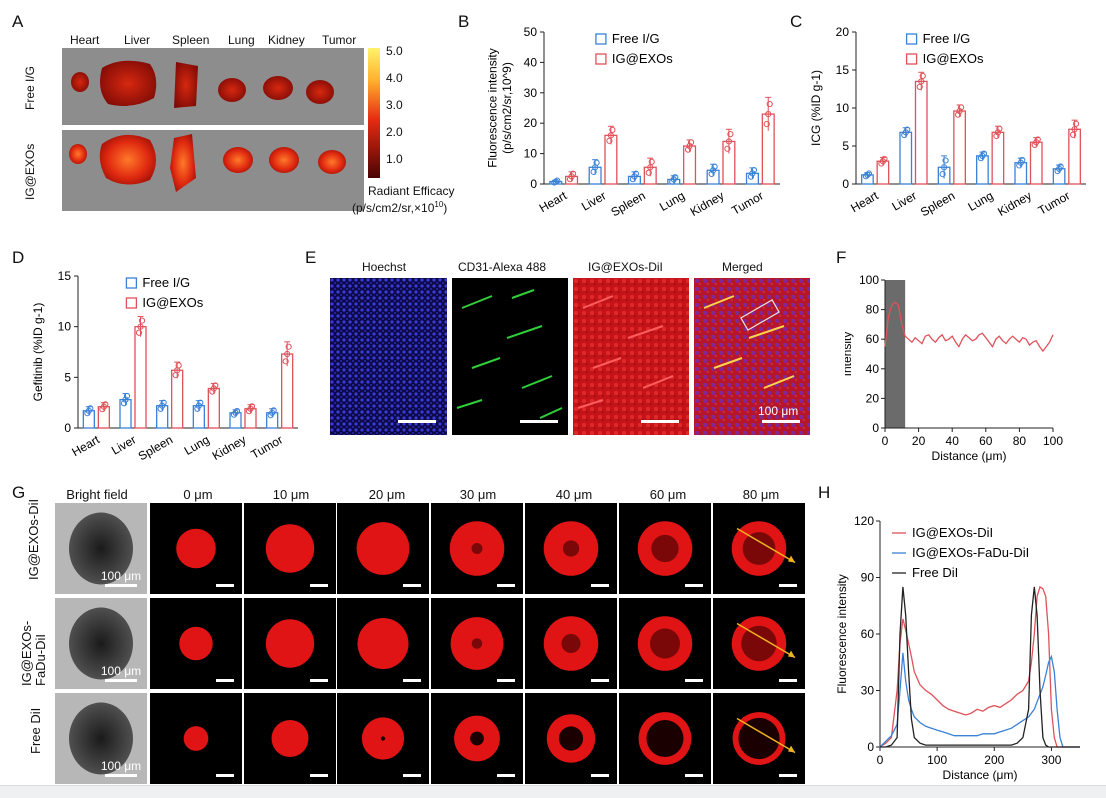 The width and height of the screenshot is (1106, 798). I want to click on spheroid-tile: 100 μm, so click(101, 548).